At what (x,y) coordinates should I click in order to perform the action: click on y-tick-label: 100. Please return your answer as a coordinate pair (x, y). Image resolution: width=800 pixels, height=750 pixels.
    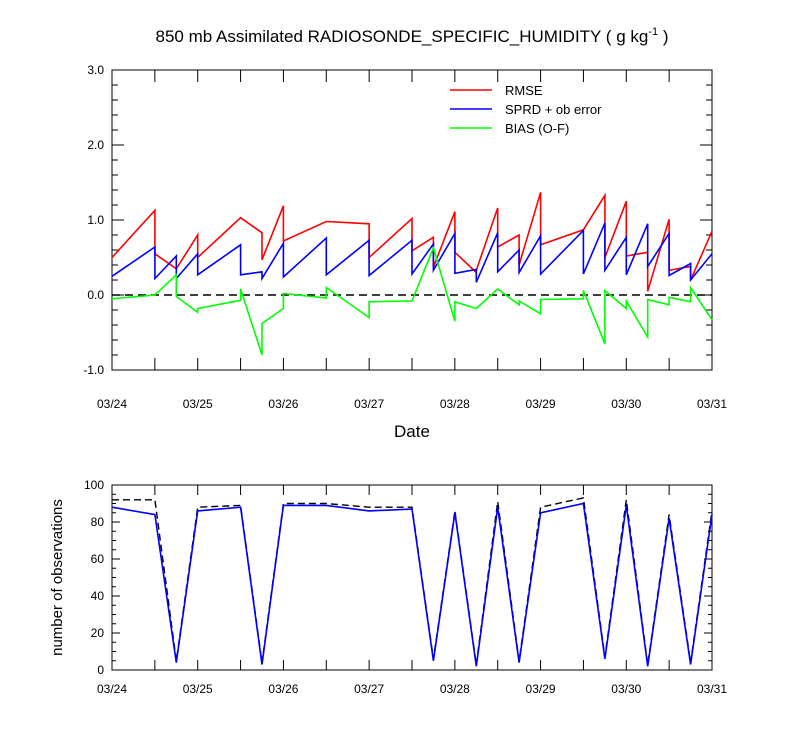
    Looking at the image, I should click on (94, 485).